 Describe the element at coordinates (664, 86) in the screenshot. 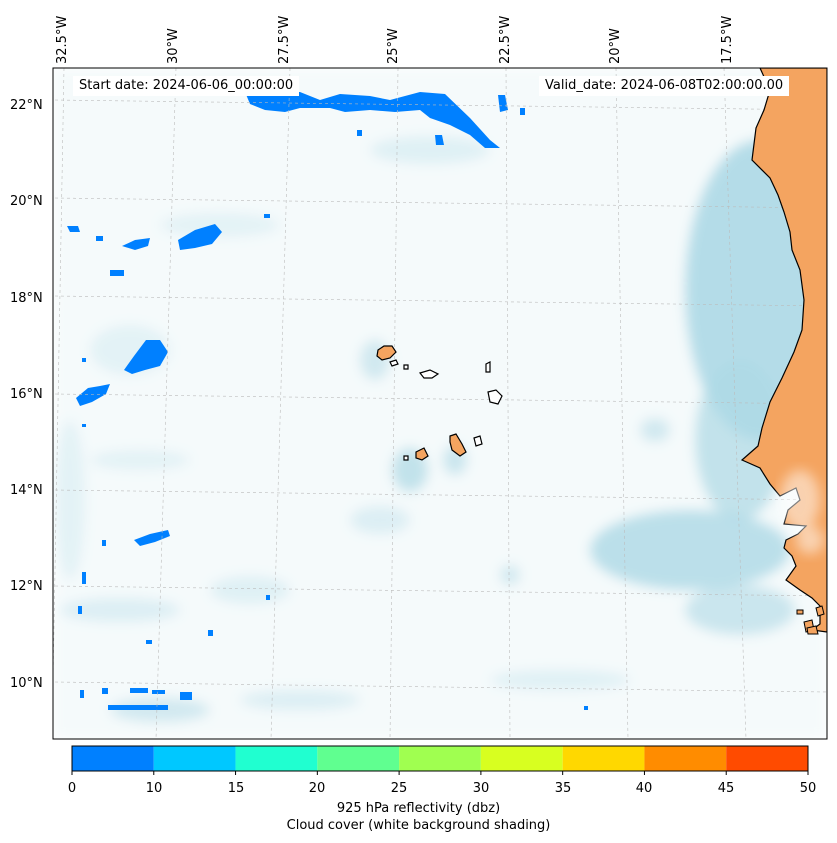

I see `valid-date-label: Valid_date: 2024-06-08T02:00:00.00` at that location.